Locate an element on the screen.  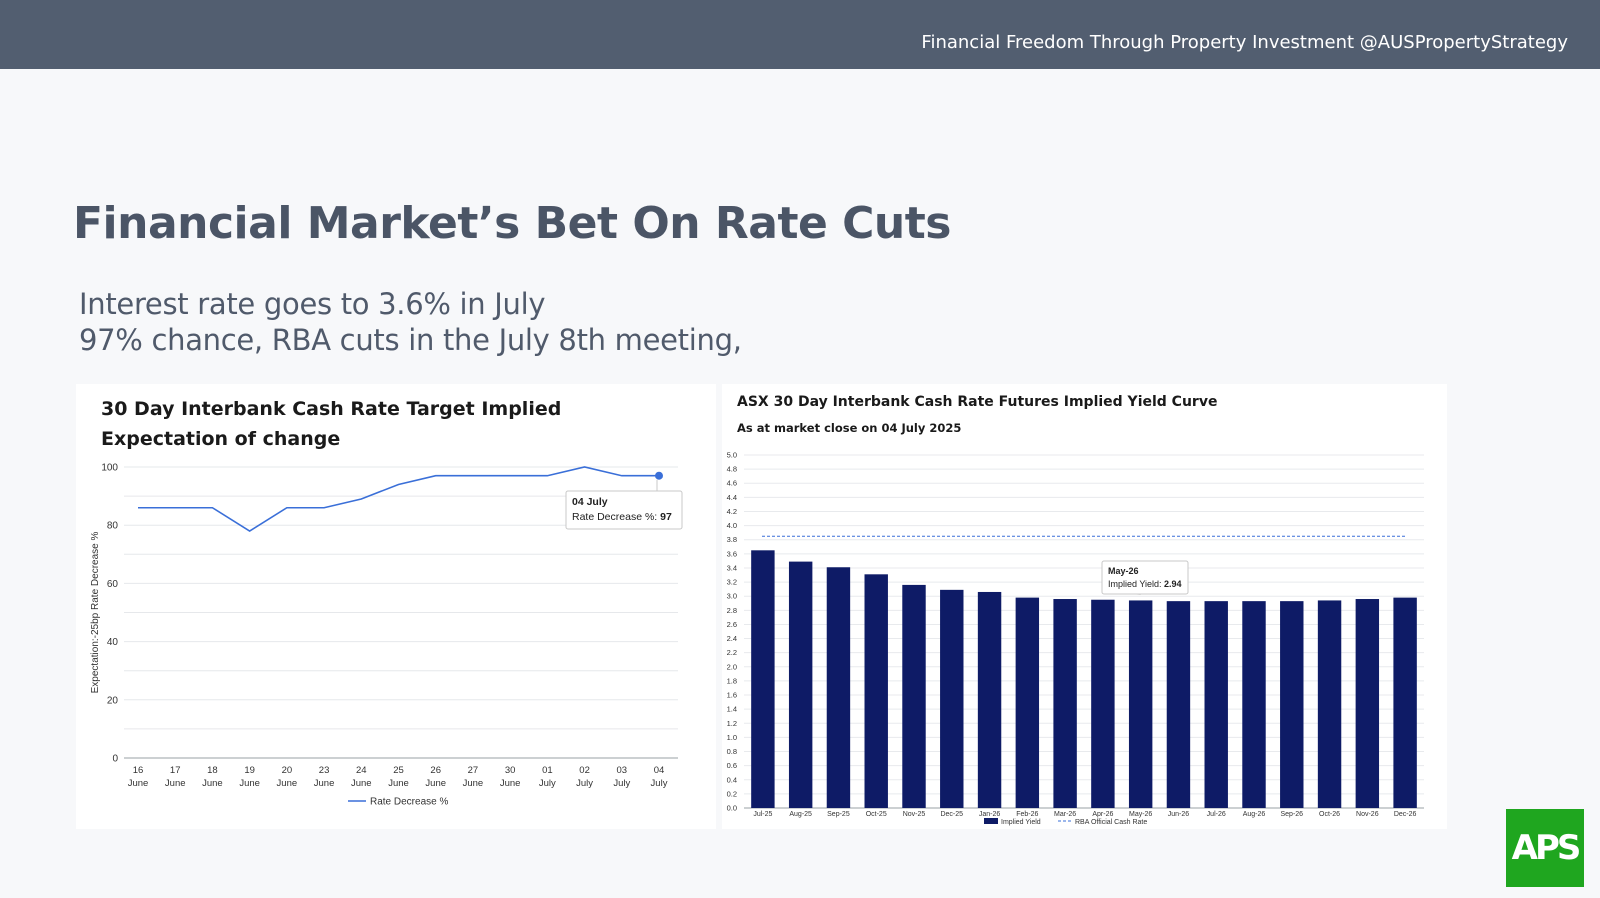
y-tick-label: 0.2 is located at coordinates (732, 793).